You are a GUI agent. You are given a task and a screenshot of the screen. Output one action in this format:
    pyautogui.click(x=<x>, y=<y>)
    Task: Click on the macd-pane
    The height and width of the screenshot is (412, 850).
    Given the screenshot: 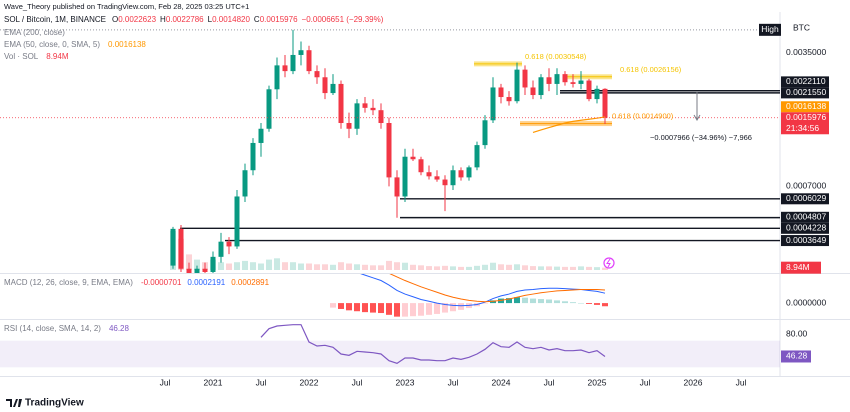 What is the action you would take?
    pyautogui.click(x=469, y=295)
    